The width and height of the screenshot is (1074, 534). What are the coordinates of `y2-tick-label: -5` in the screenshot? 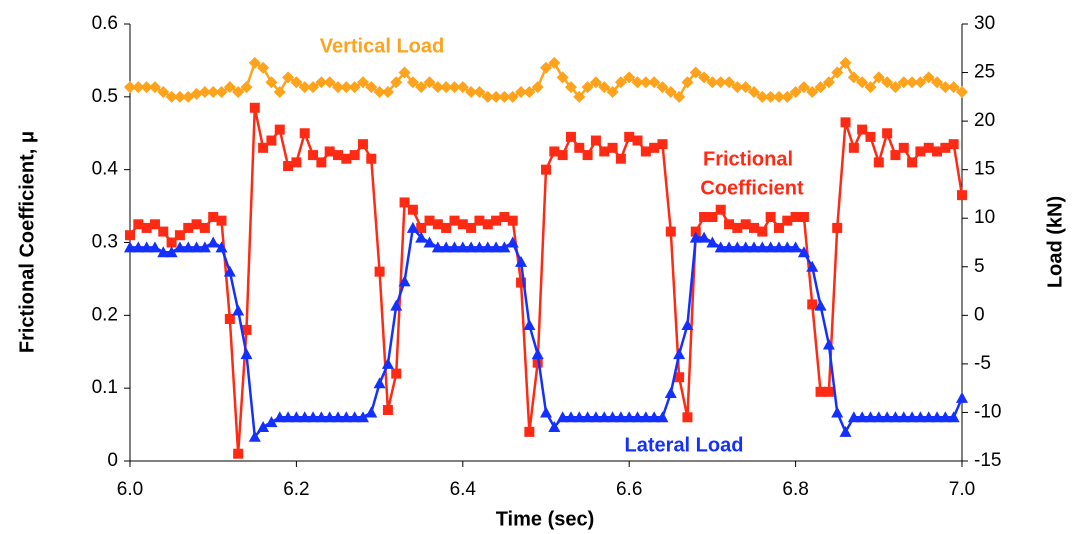 It's located at (982, 363).